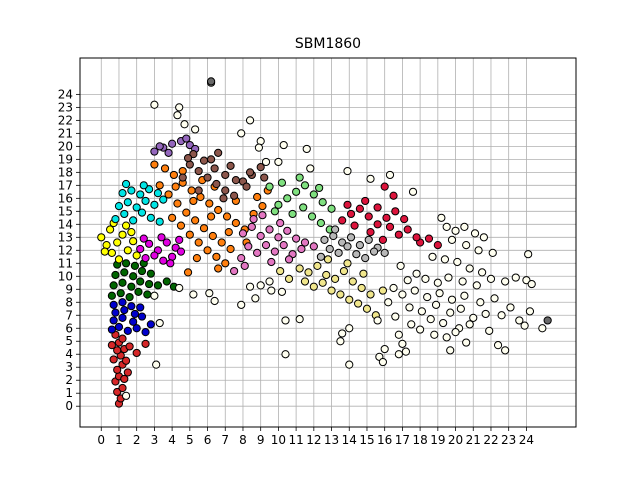 This screenshot has height=480, width=640. I want to click on x-axis-ticks: 0 1 2 3 4 5 6 7 8 9 10 11 12 13 14 15 16 17 18 19 20 21 22 23 24, so click(315, 437).